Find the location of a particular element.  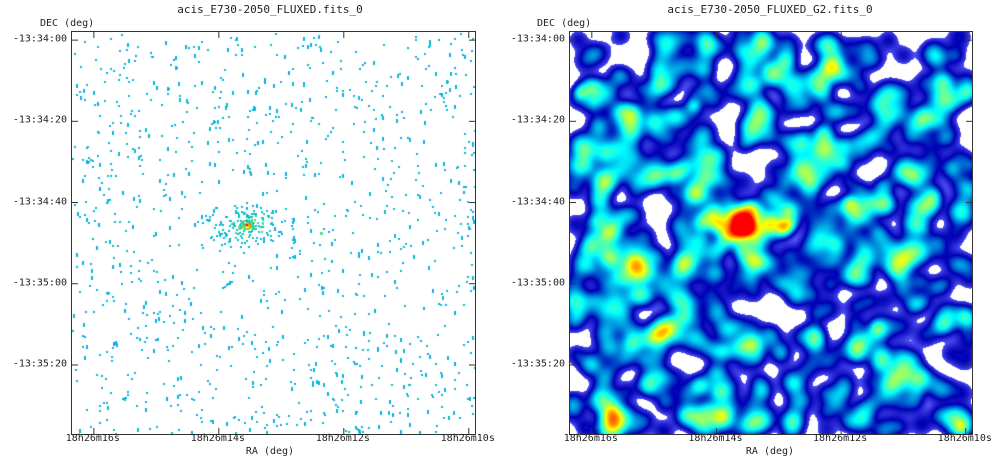

left-chart-title: acis_E730-2050_FLUXED.fits_0 is located at coordinates (270, 9).